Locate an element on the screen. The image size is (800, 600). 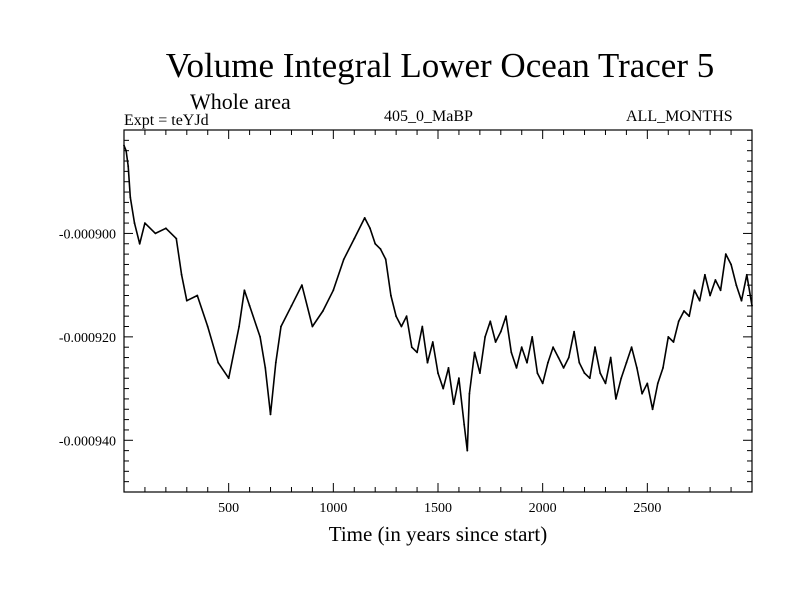
y-tick-label: -0.000940 is located at coordinates (87, 441).